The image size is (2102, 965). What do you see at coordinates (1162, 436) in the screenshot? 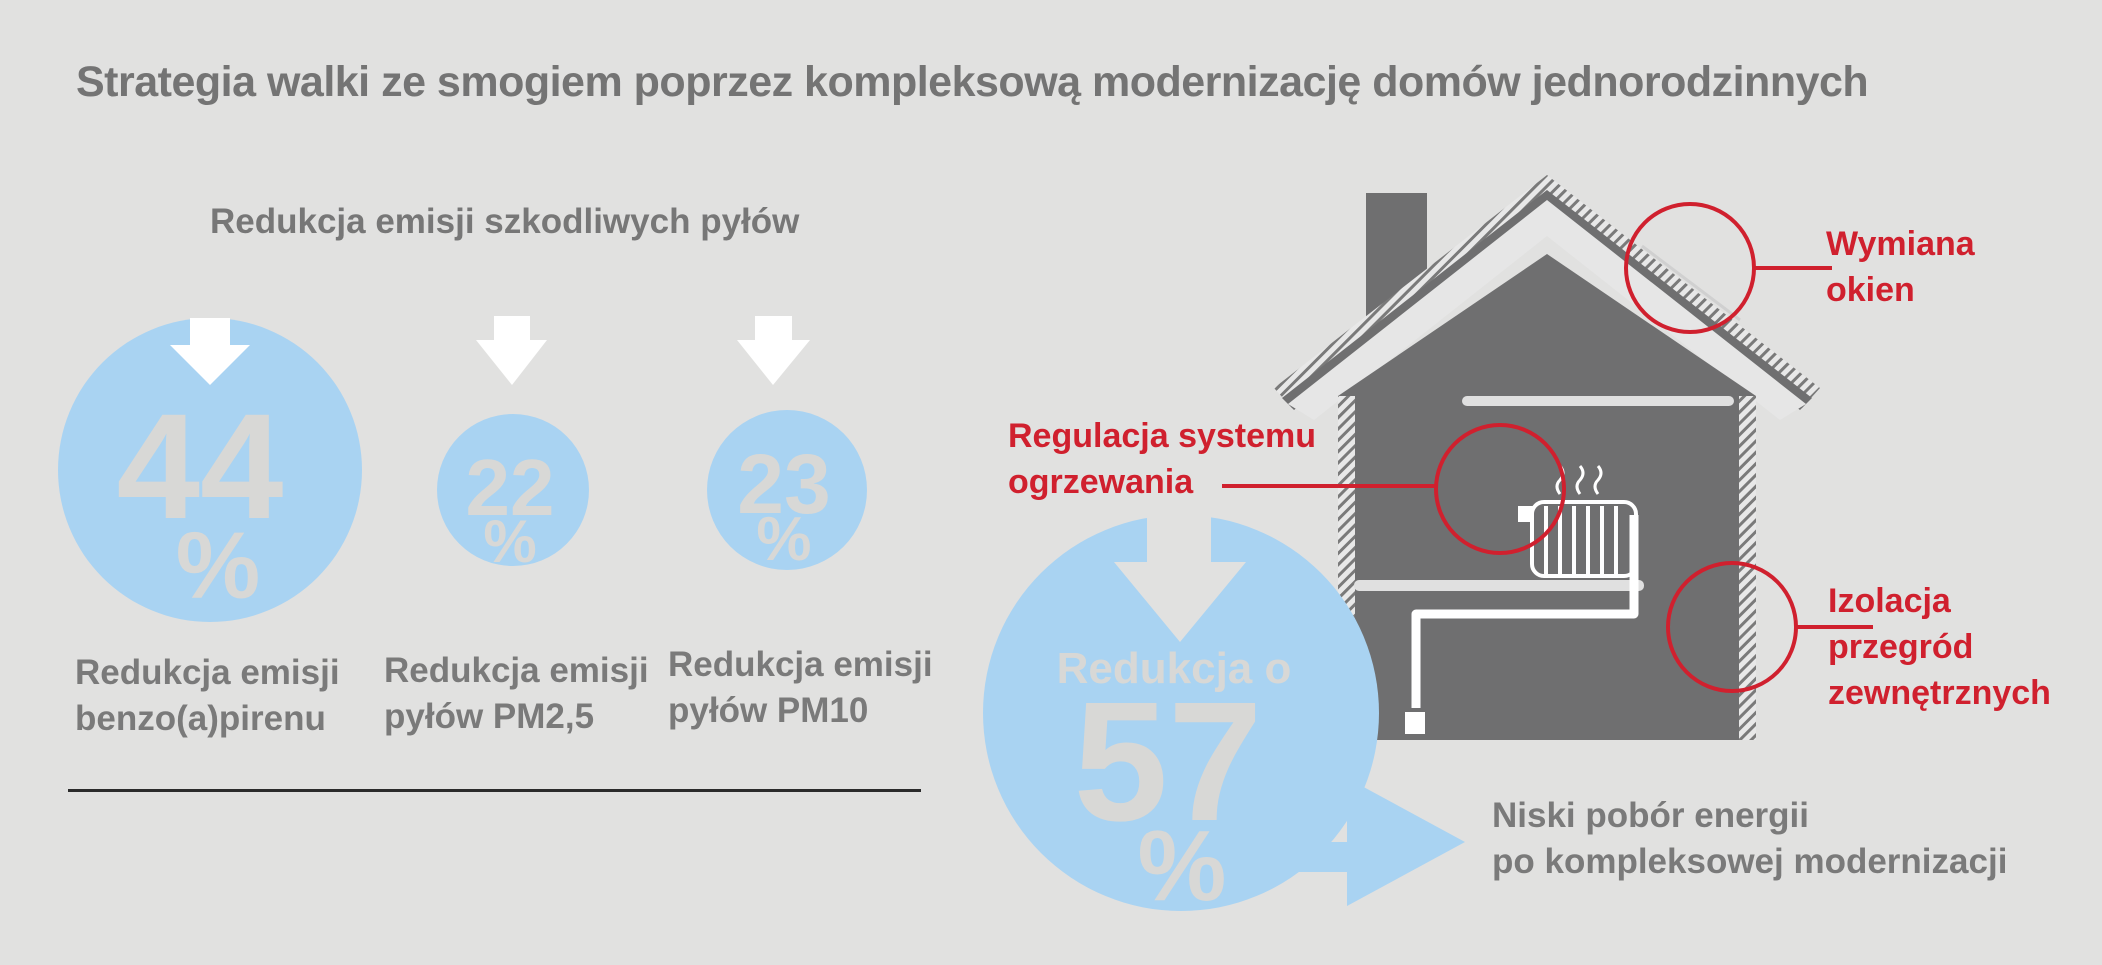
I see `callout-line: Regulacja systemu` at bounding box center [1162, 436].